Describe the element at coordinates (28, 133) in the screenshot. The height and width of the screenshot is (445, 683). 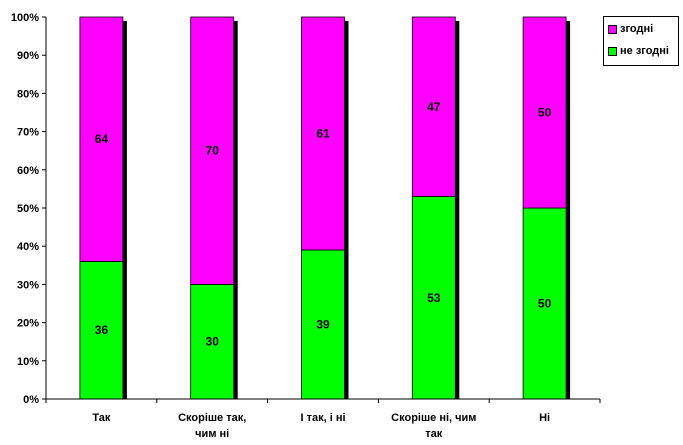
I see `y-tick-label: 70%` at that location.